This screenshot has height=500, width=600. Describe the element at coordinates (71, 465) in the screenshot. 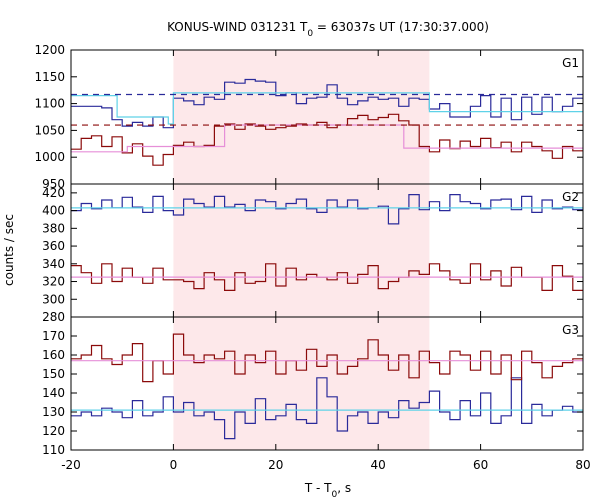

I see `x-tick-label: -20` at that location.